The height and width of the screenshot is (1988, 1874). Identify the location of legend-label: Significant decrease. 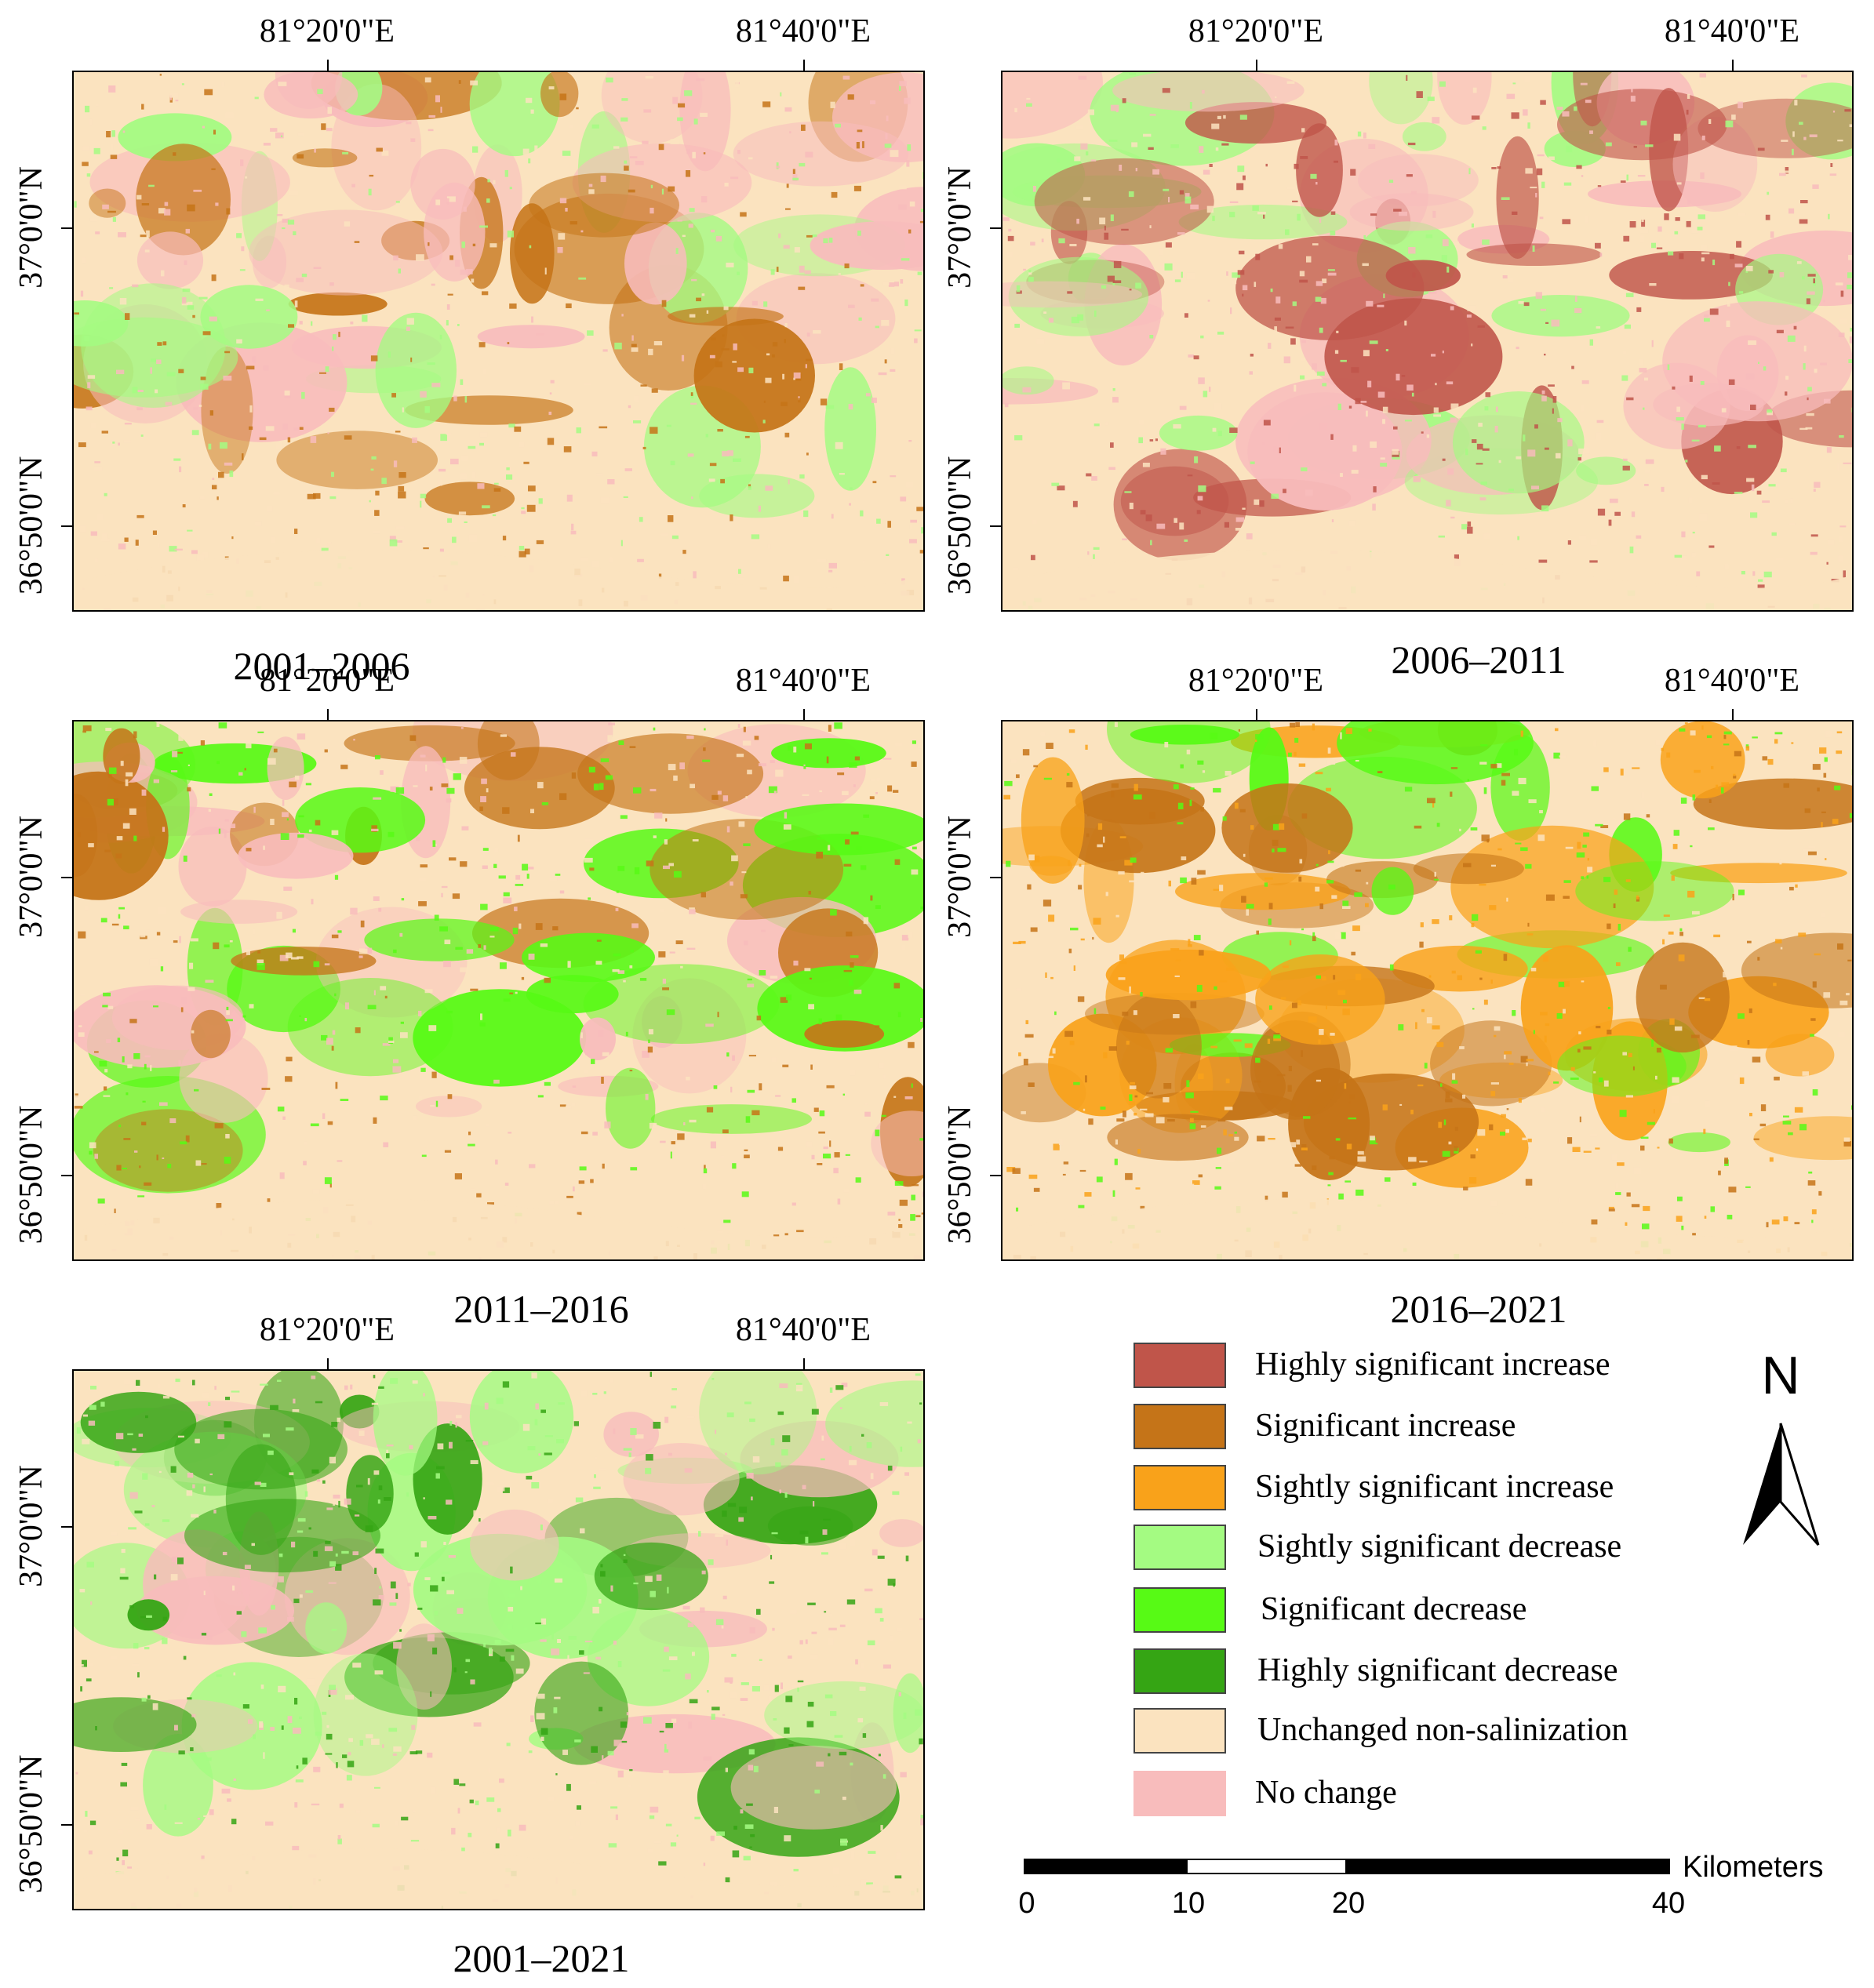
(1394, 1609).